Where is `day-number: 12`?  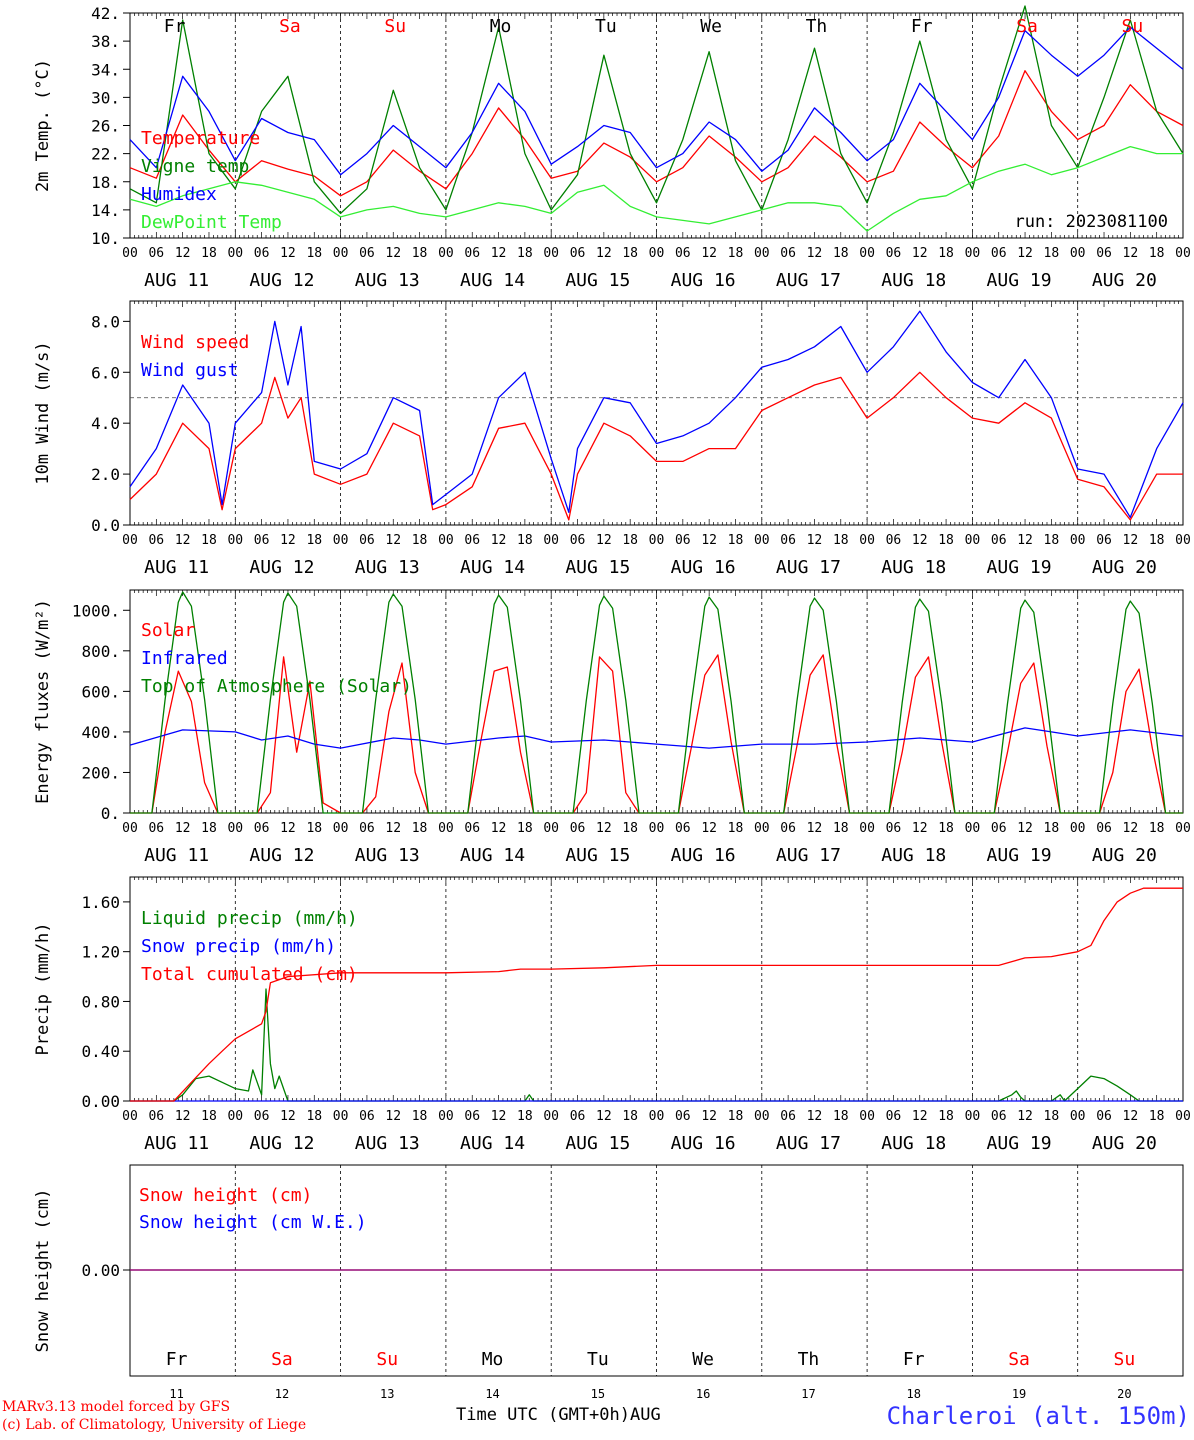 day-number: 12 is located at coordinates (282, 1394).